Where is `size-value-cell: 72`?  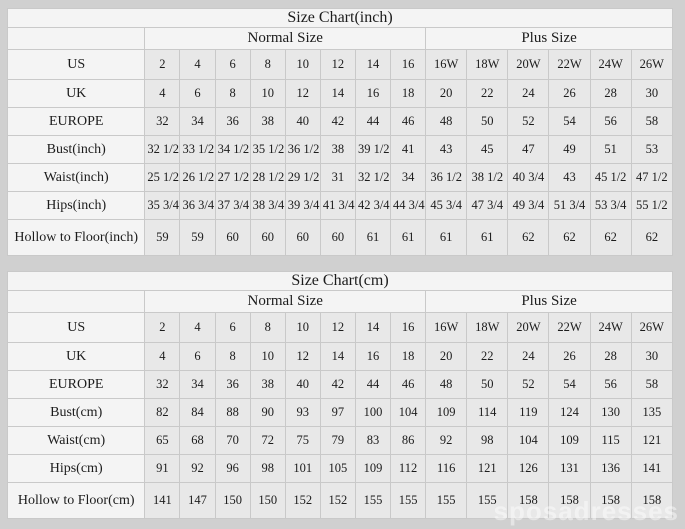 size-value-cell: 72 is located at coordinates (267, 440).